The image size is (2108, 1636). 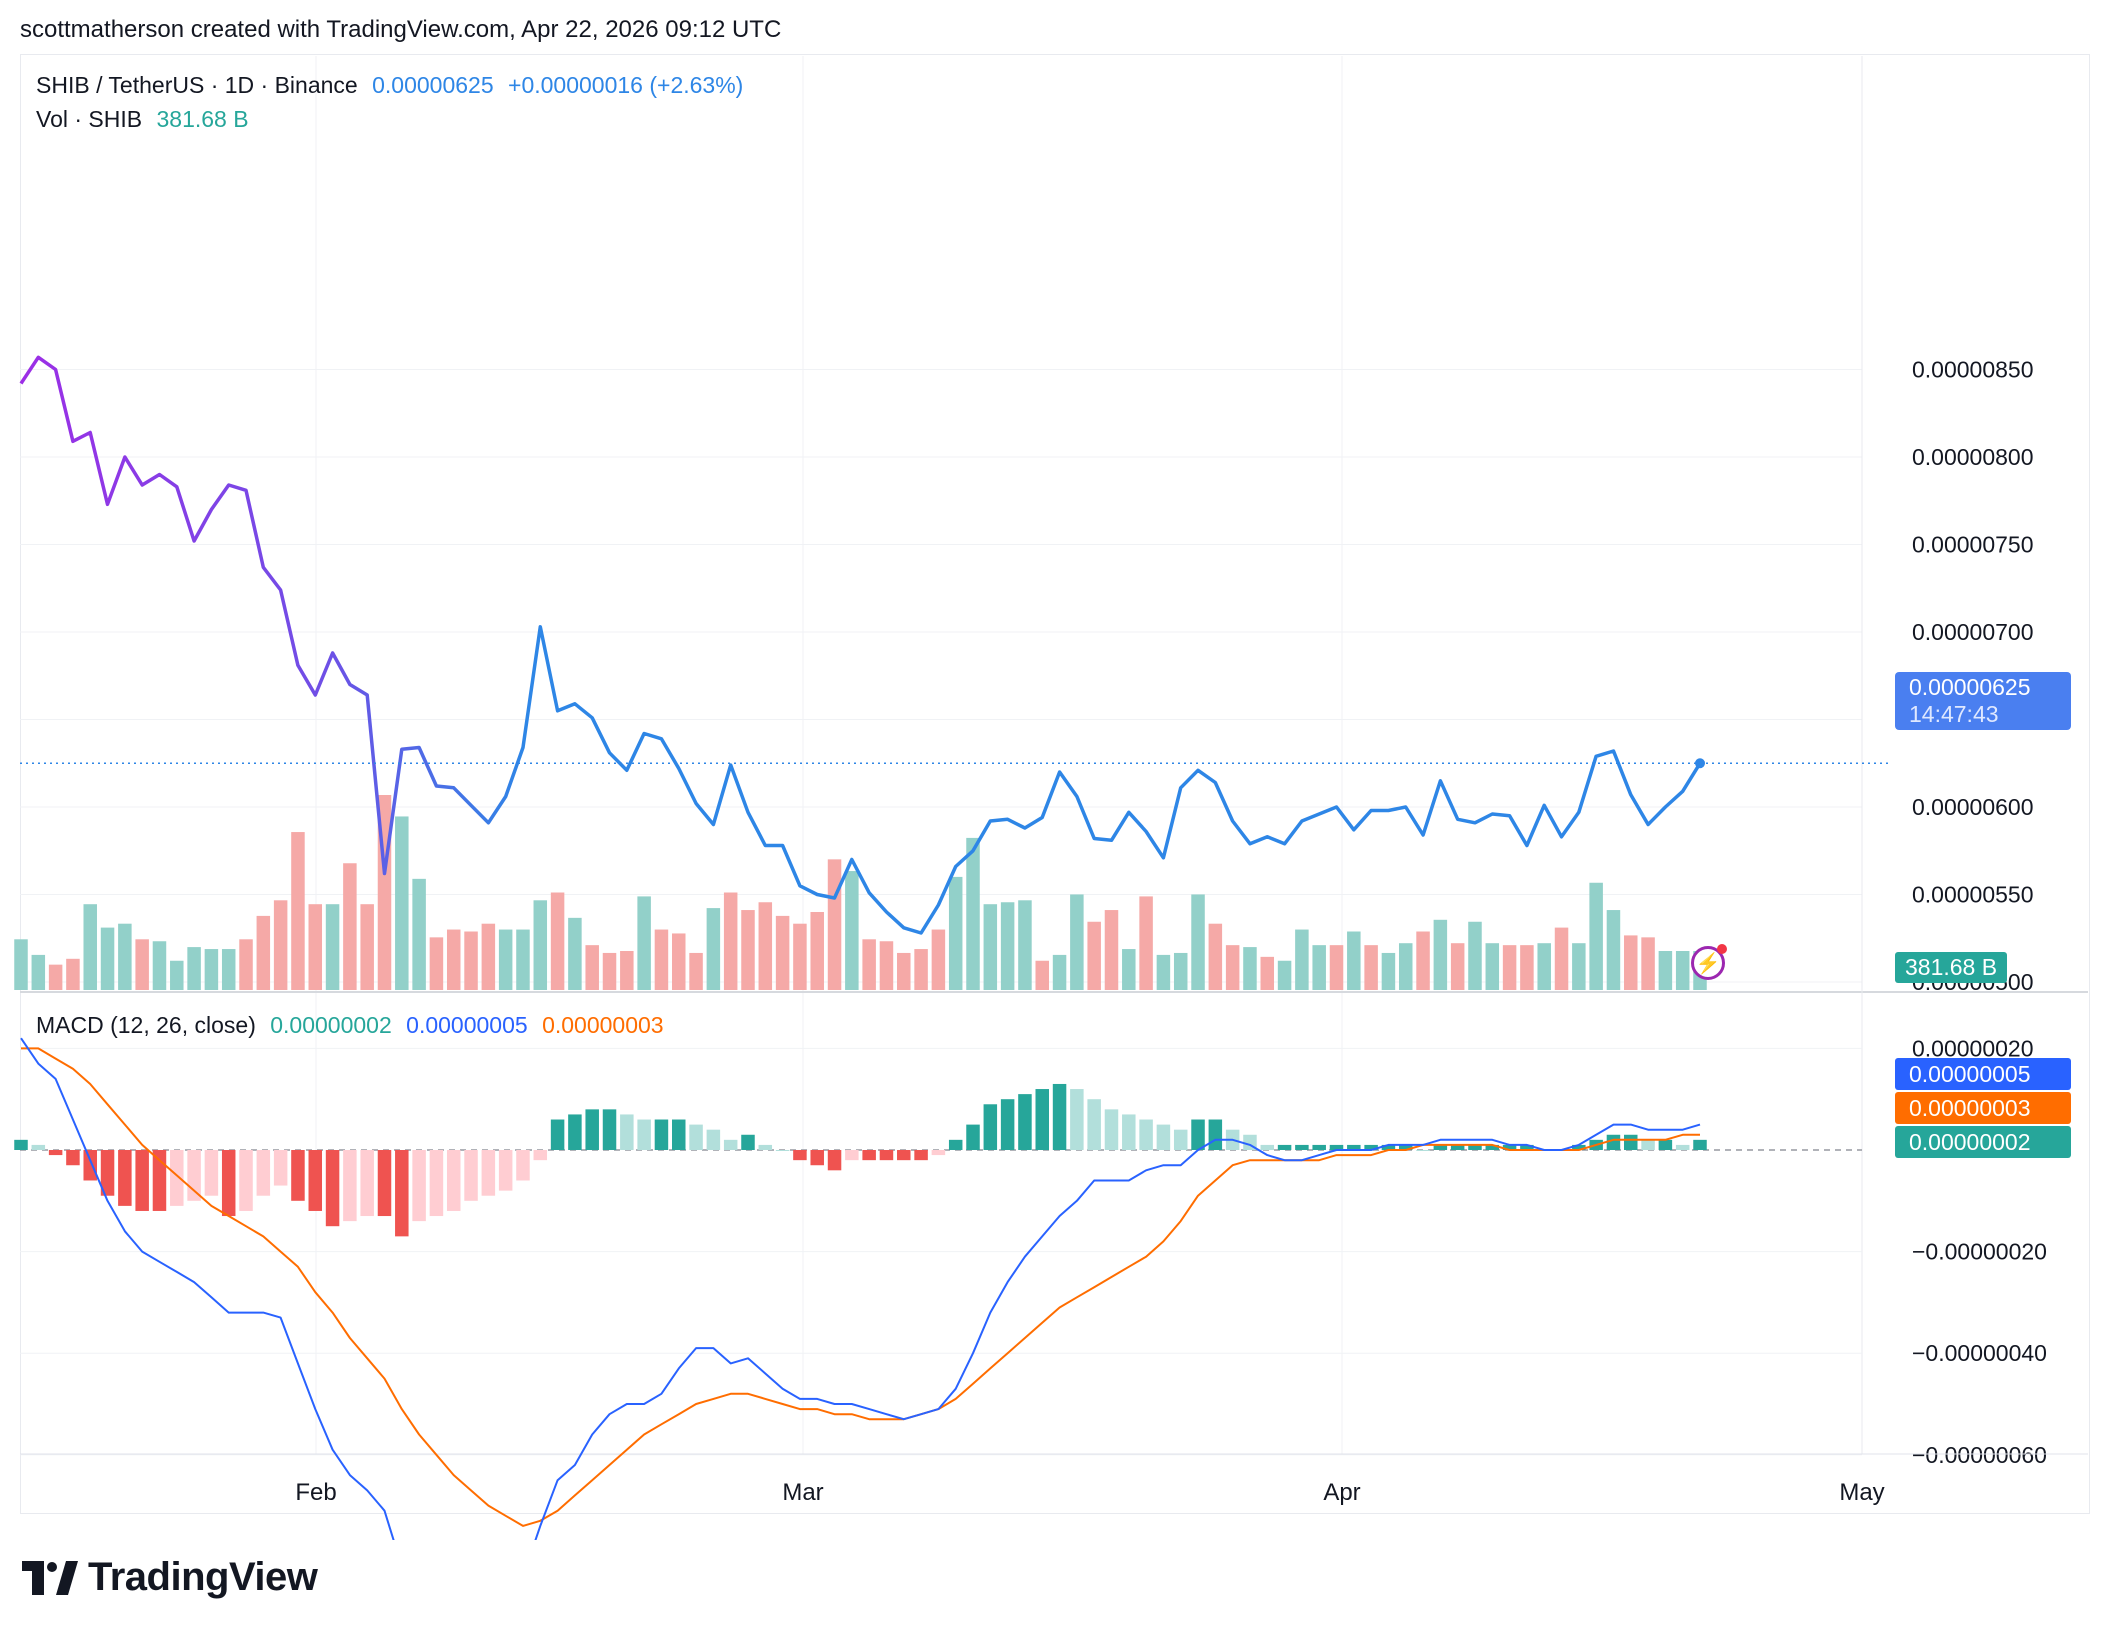 I want to click on volume-tag: 381.68 B, so click(x=1951, y=967).